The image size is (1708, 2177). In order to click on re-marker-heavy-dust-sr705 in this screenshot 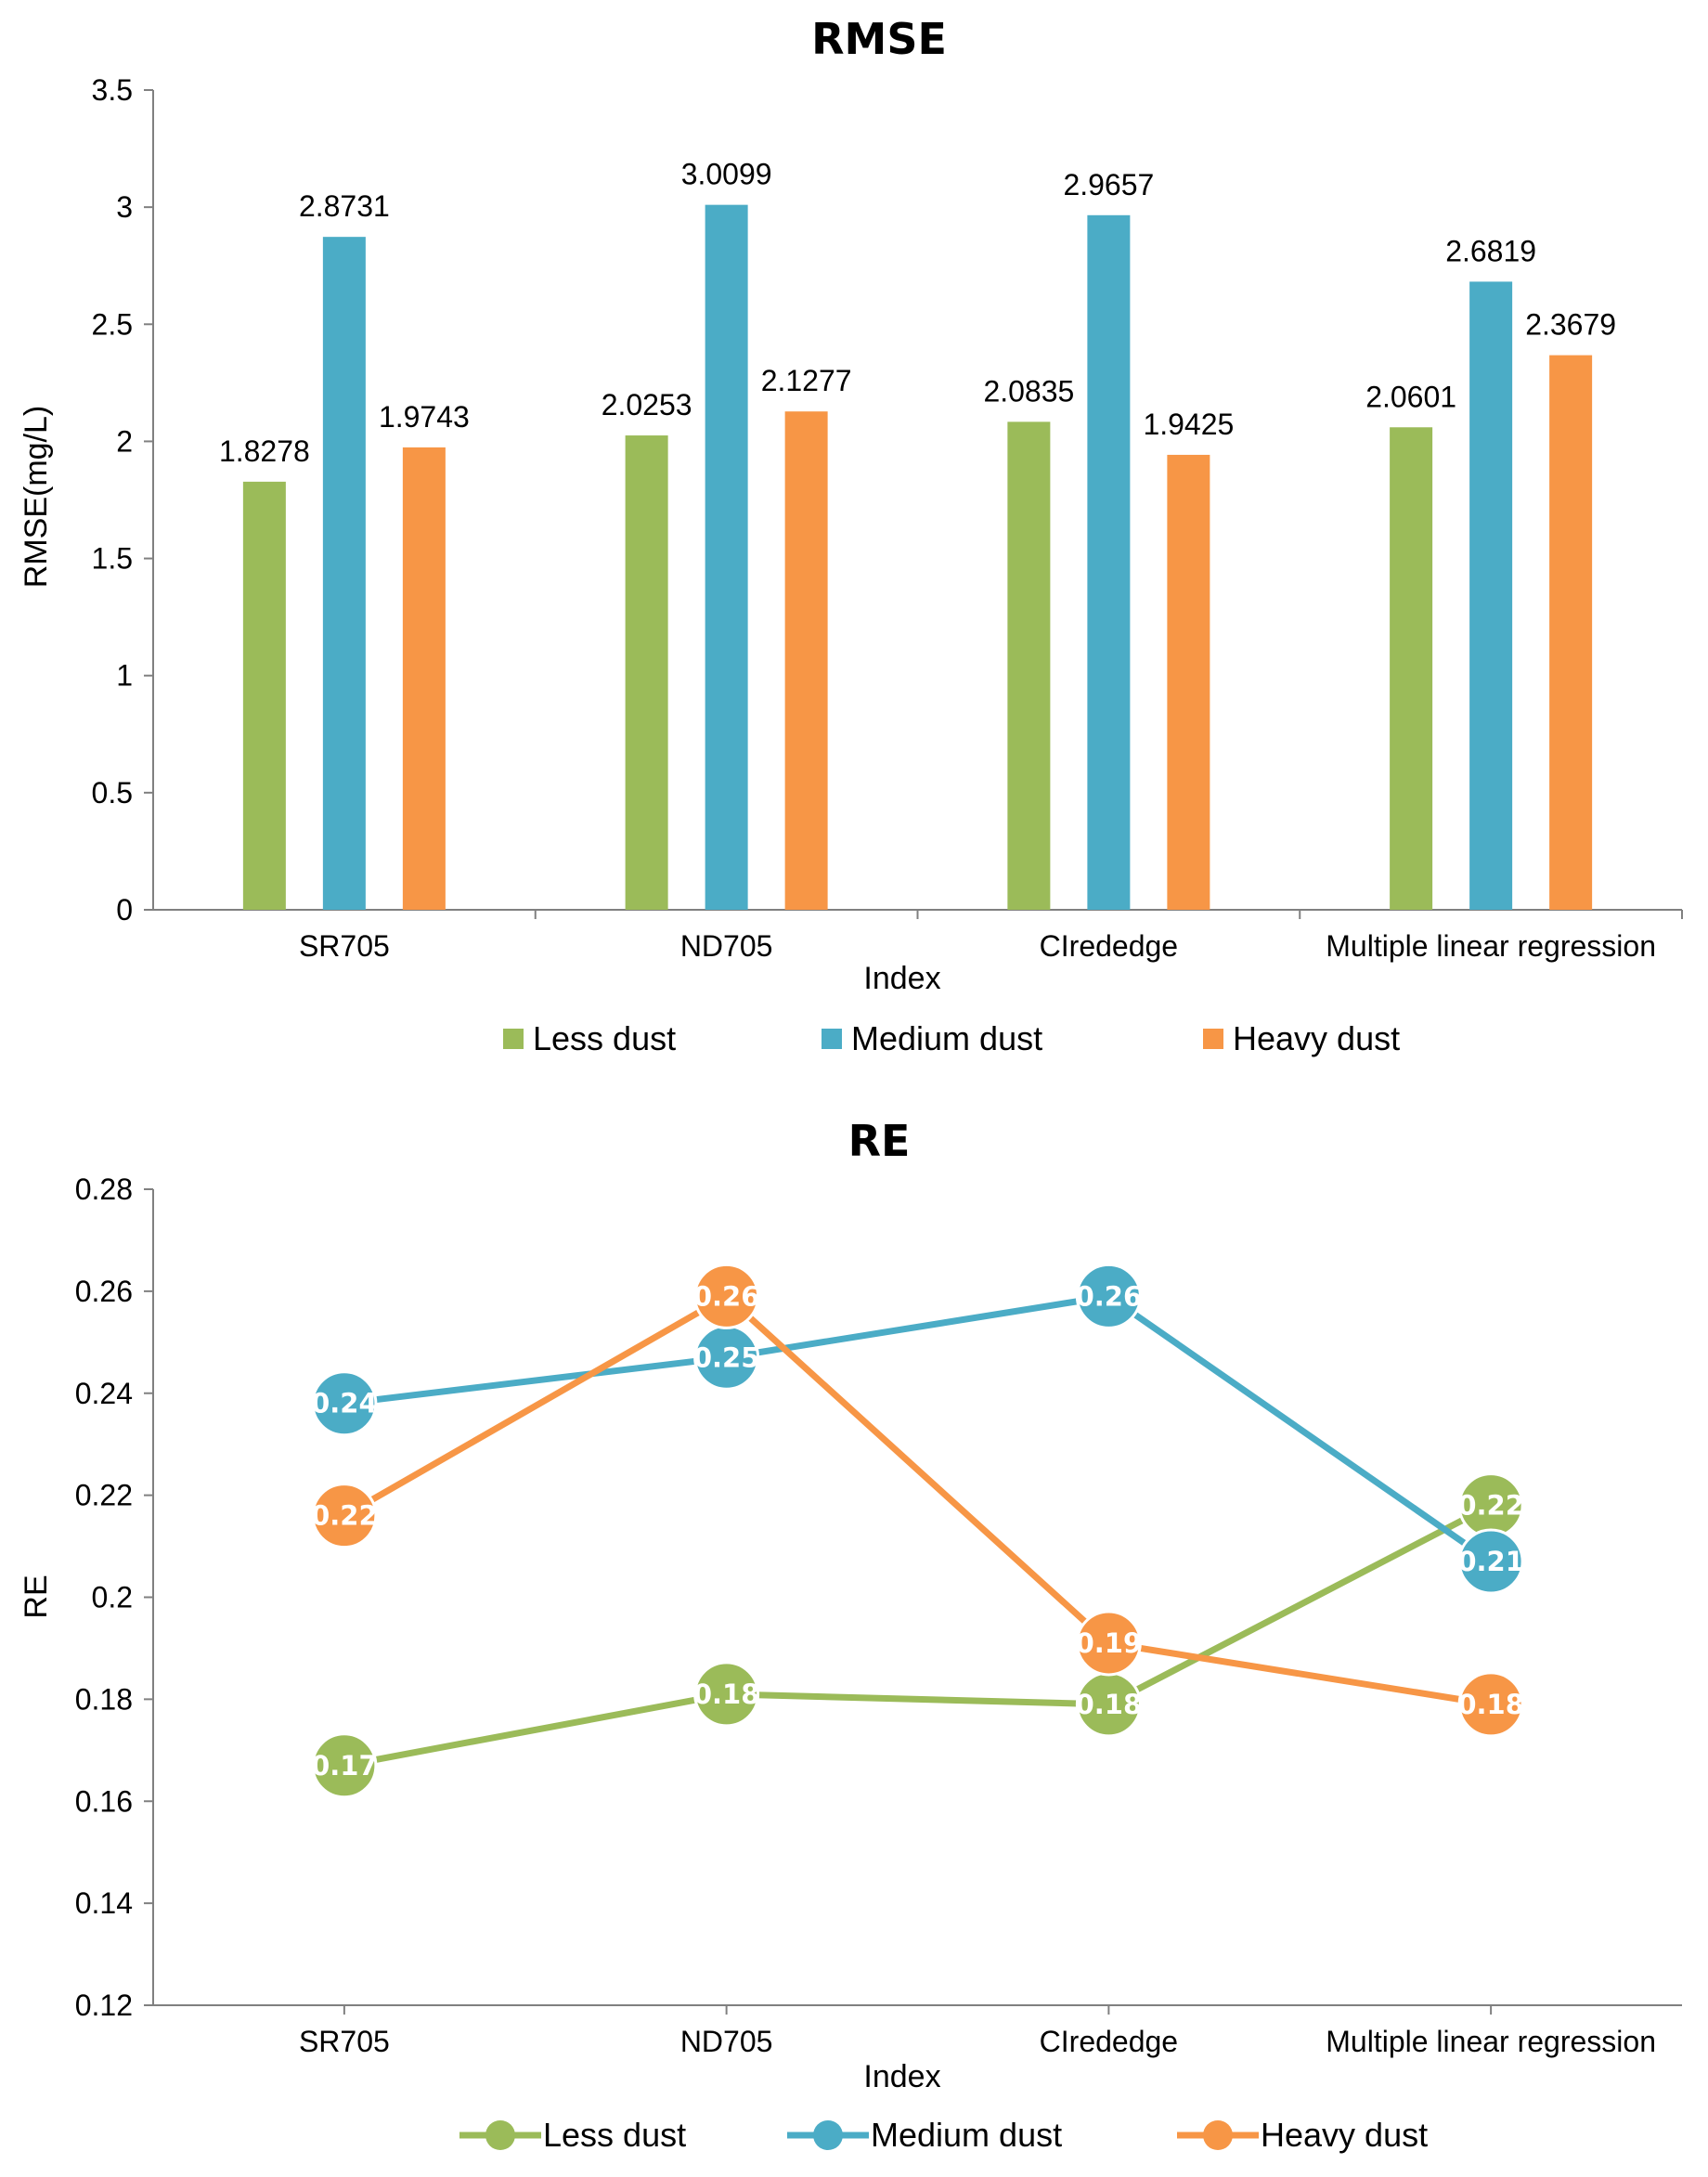, I will do `click(345, 1516)`.